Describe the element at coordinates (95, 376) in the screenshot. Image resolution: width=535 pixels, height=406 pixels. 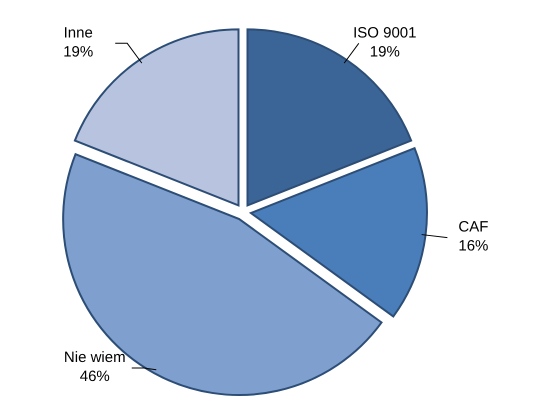
I see `data-label: 46%` at that location.